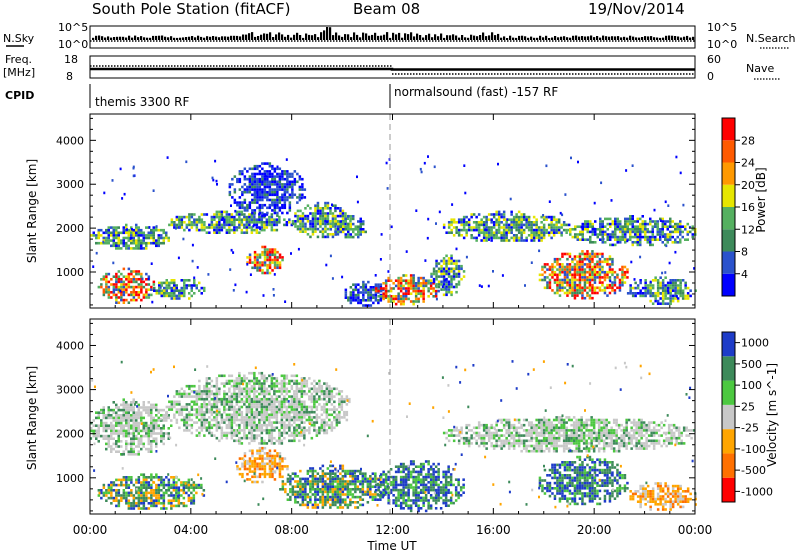 The width and height of the screenshot is (800, 554). I want to click on freq-label: Freq., so click(18, 59).